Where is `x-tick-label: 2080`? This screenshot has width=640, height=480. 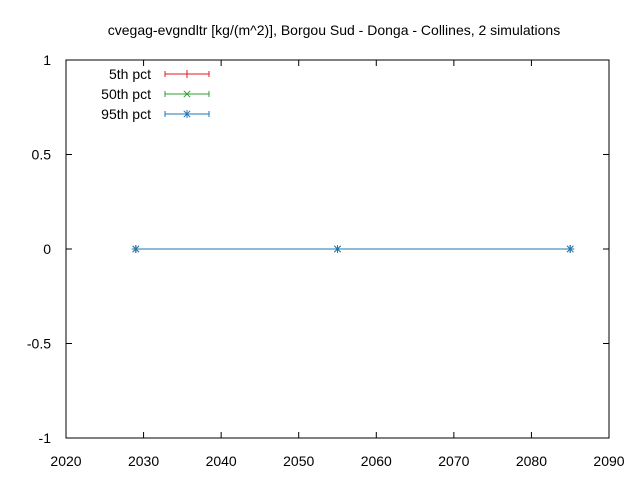 x-tick-label: 2080 is located at coordinates (531, 461).